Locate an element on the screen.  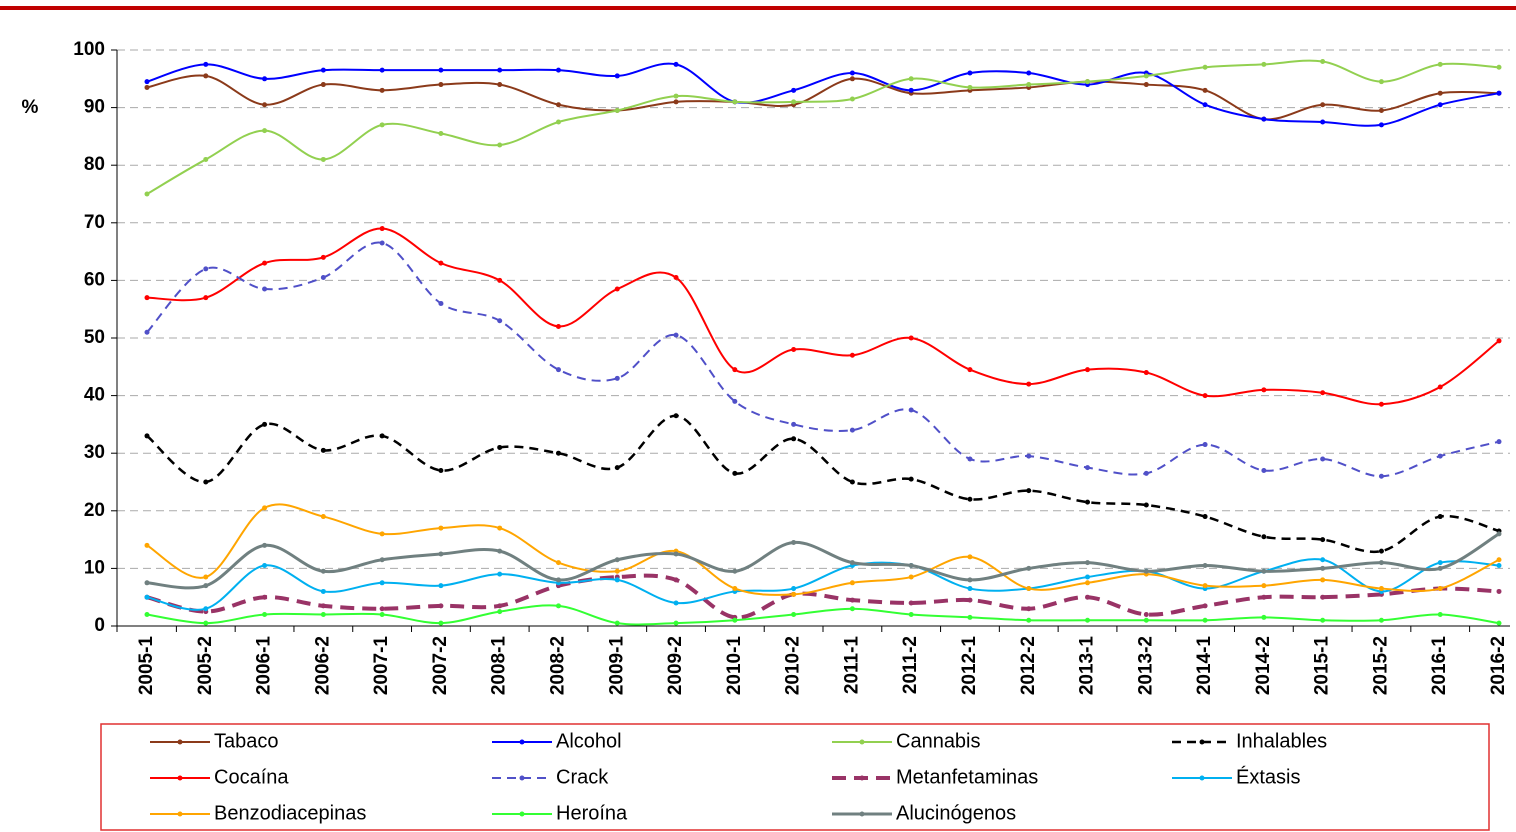
x-tick-label: 2005-1 is located at coordinates (146, 666).